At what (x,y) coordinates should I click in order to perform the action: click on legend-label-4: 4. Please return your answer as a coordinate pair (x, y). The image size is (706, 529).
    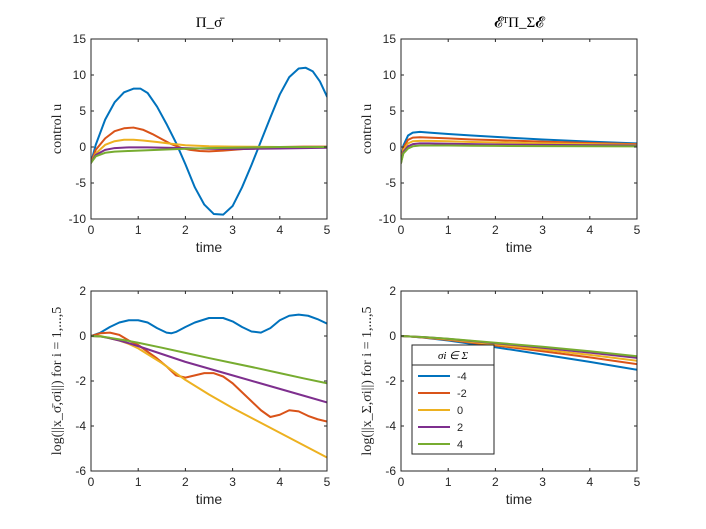
    Looking at the image, I should click on (460, 445).